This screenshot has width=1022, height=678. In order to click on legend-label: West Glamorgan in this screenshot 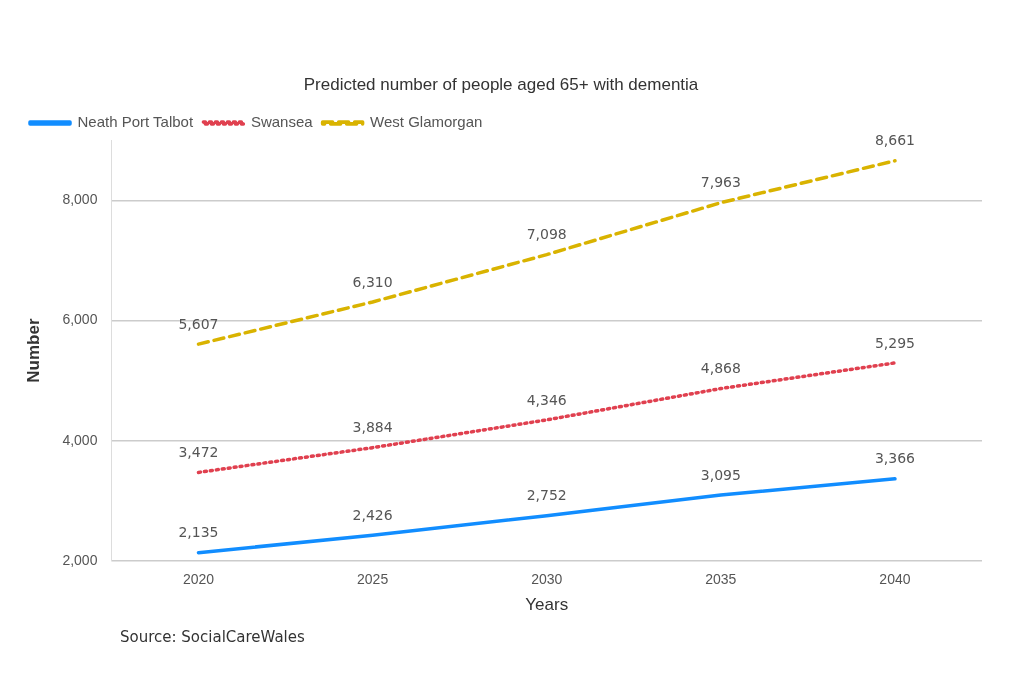, I will do `click(426, 122)`.